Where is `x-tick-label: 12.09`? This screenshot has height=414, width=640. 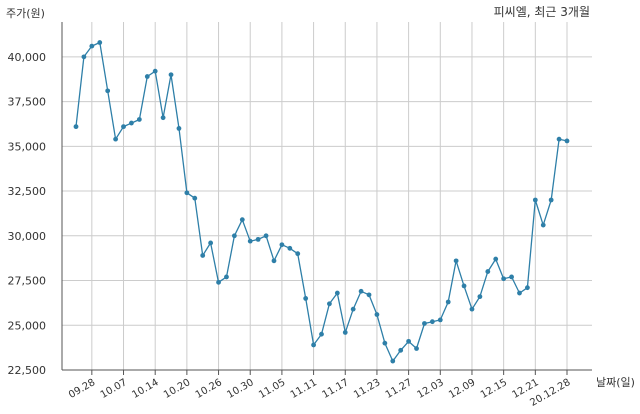
x-tick-label: 12.09 is located at coordinates (462, 389).